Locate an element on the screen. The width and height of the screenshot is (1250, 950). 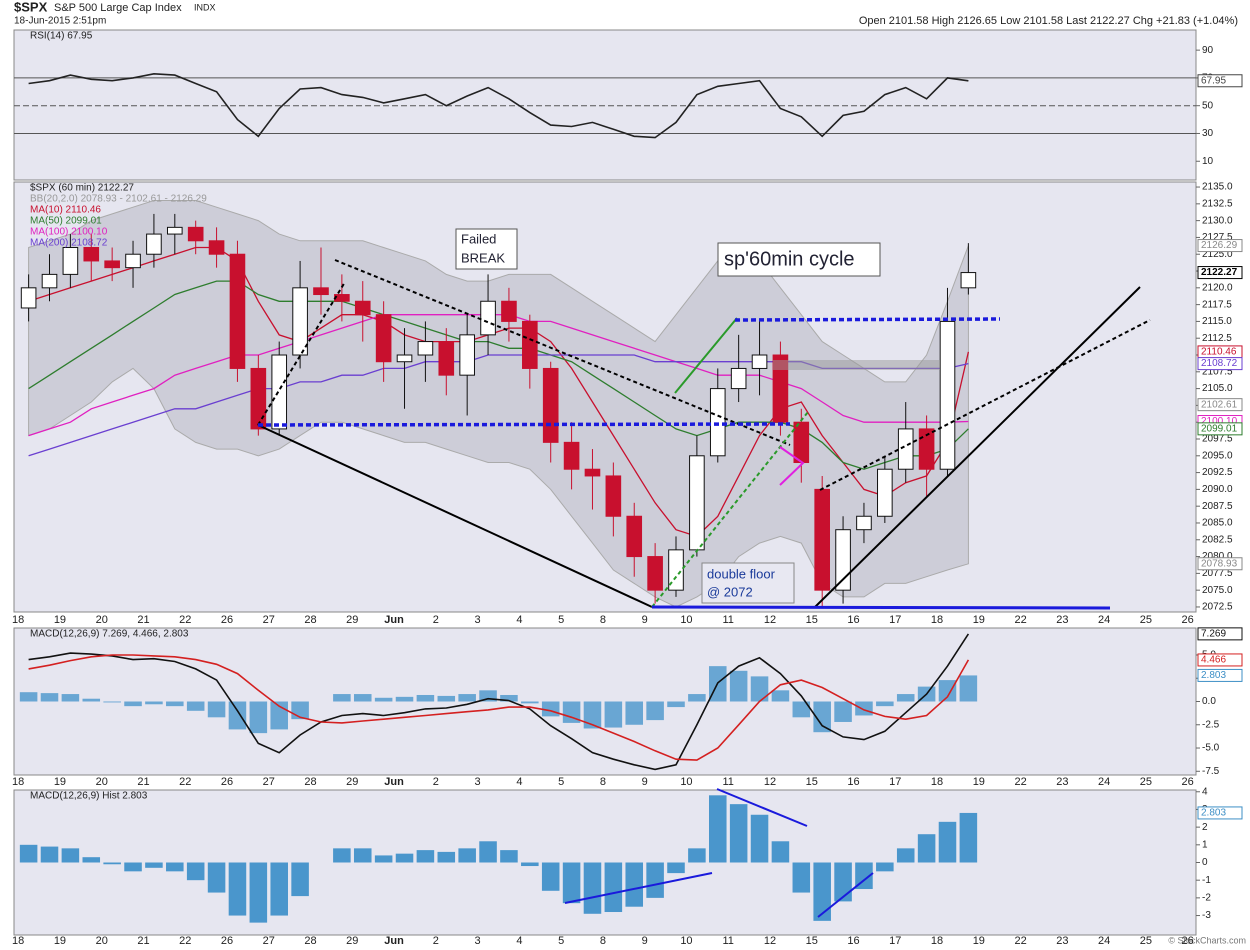
x-tick-label: 27 is located at coordinates (269, 782).